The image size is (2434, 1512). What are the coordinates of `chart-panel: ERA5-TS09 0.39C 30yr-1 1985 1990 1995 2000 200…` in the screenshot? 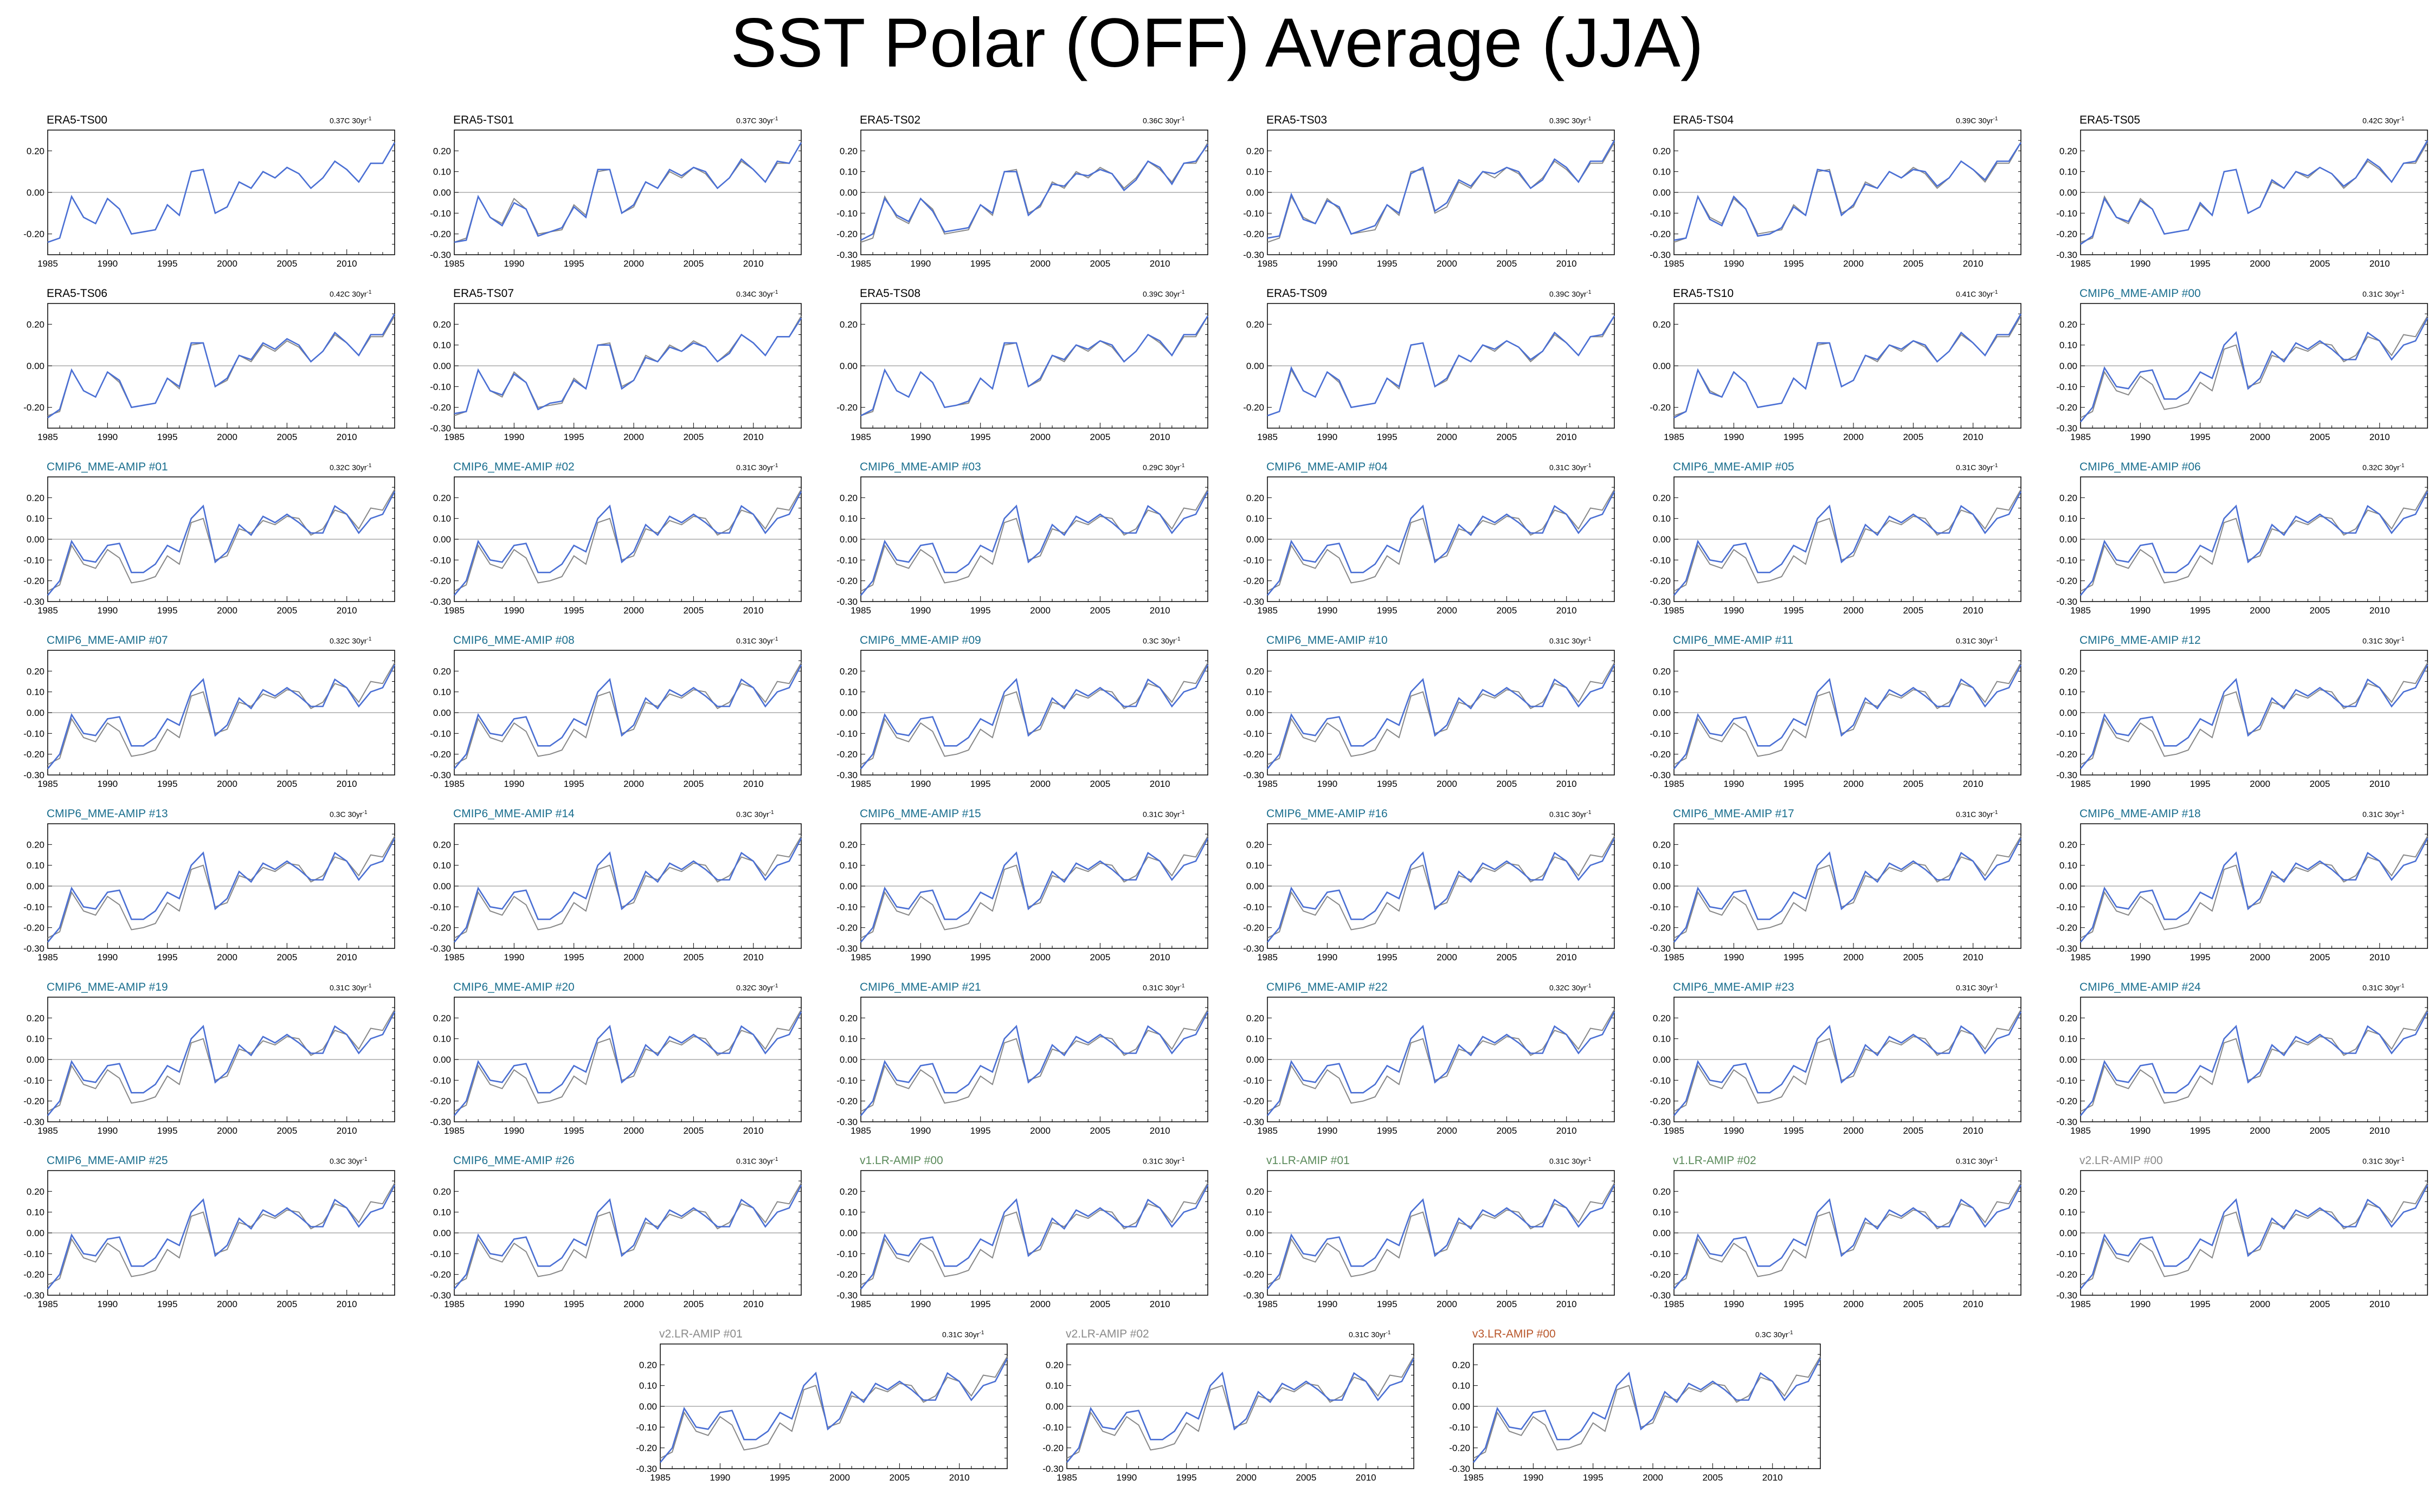 It's located at (1419, 371).